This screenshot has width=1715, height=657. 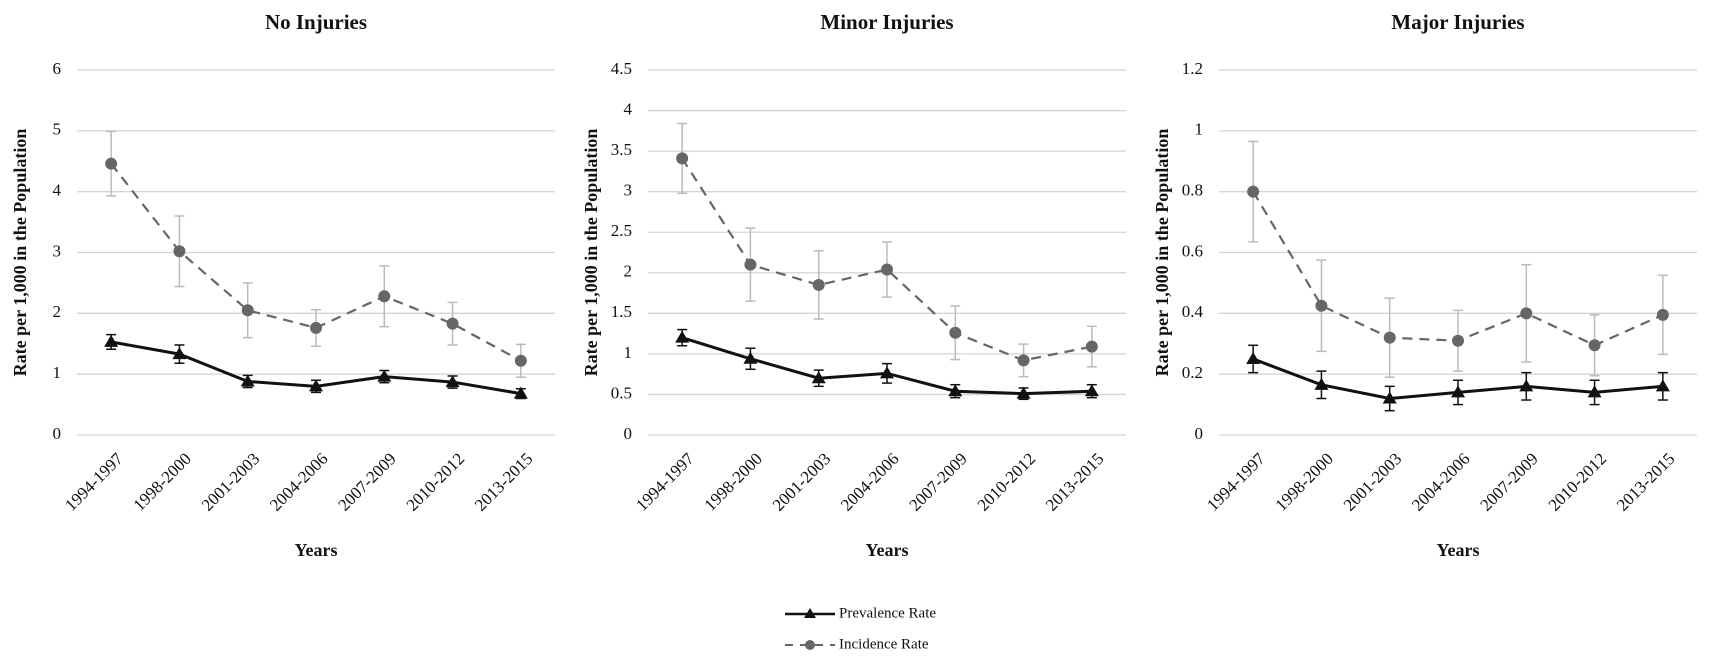 What do you see at coordinates (621, 68) in the screenshot?
I see `y-tick-label: 4.5` at bounding box center [621, 68].